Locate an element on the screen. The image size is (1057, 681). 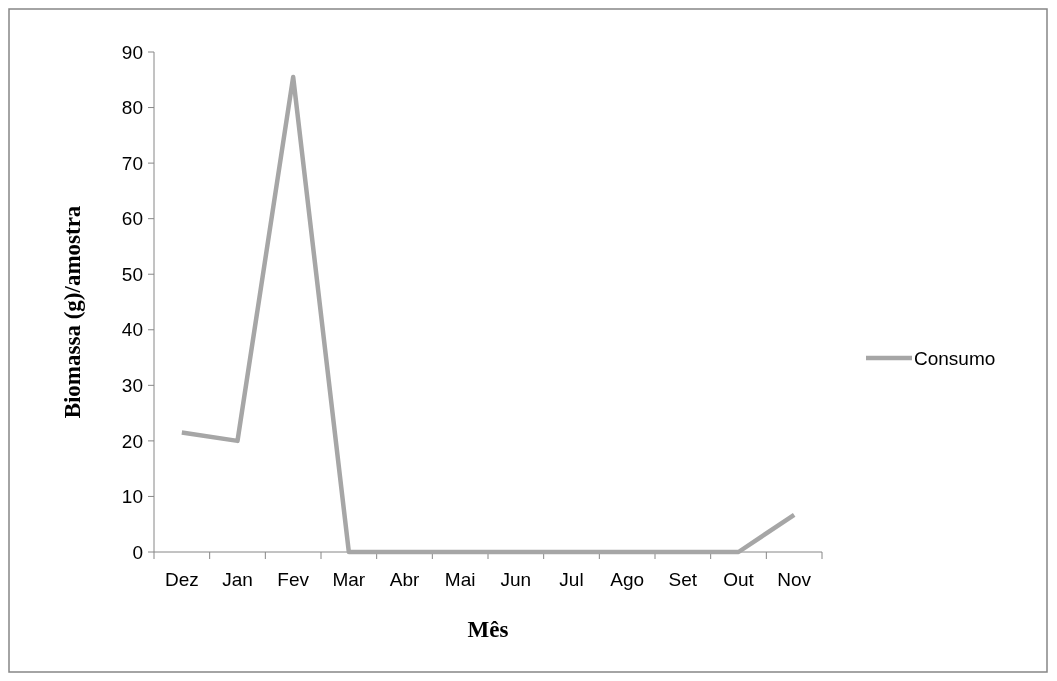
x-tick-label: Jun is located at coordinates (516, 579).